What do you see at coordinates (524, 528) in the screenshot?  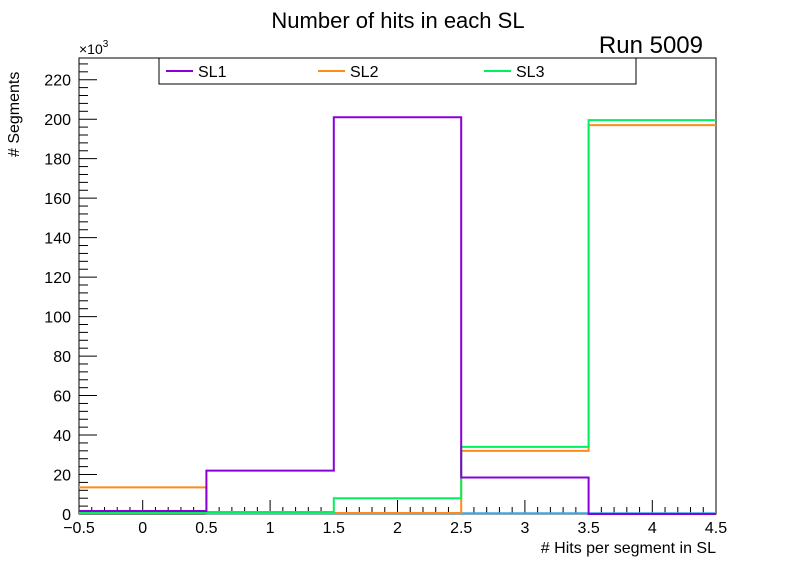 I see `x-tick-label: 3` at bounding box center [524, 528].